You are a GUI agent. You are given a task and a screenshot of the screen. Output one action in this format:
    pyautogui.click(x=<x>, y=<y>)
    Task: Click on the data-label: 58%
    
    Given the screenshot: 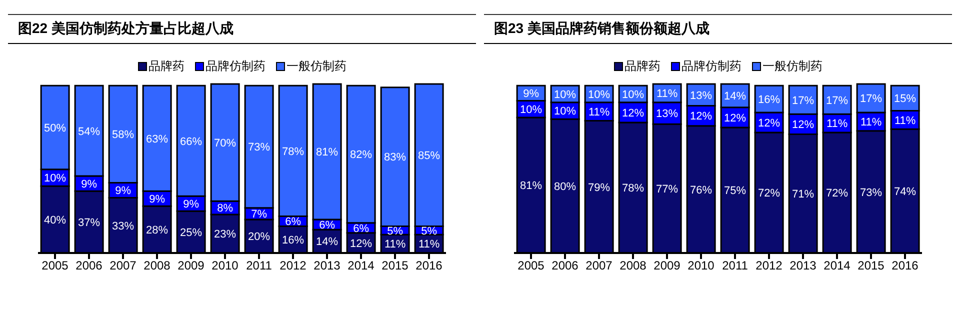 What is the action you would take?
    pyautogui.click(x=123, y=135)
    